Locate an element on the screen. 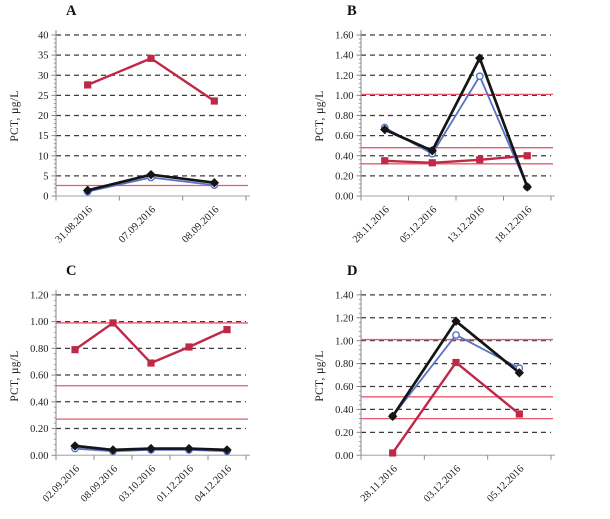 The width and height of the screenshot is (610, 519). x-tick-labels: 31.08.2016 07.09.2016 08.09.2016 is located at coordinates (138, 224).